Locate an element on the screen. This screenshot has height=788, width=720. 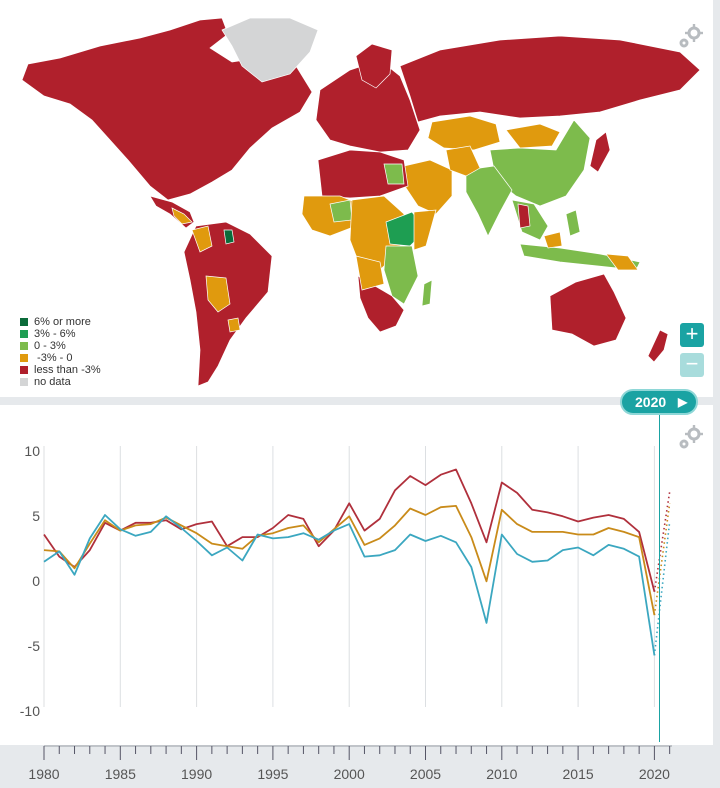
timeline-marker-line is located at coordinates (659, 578).